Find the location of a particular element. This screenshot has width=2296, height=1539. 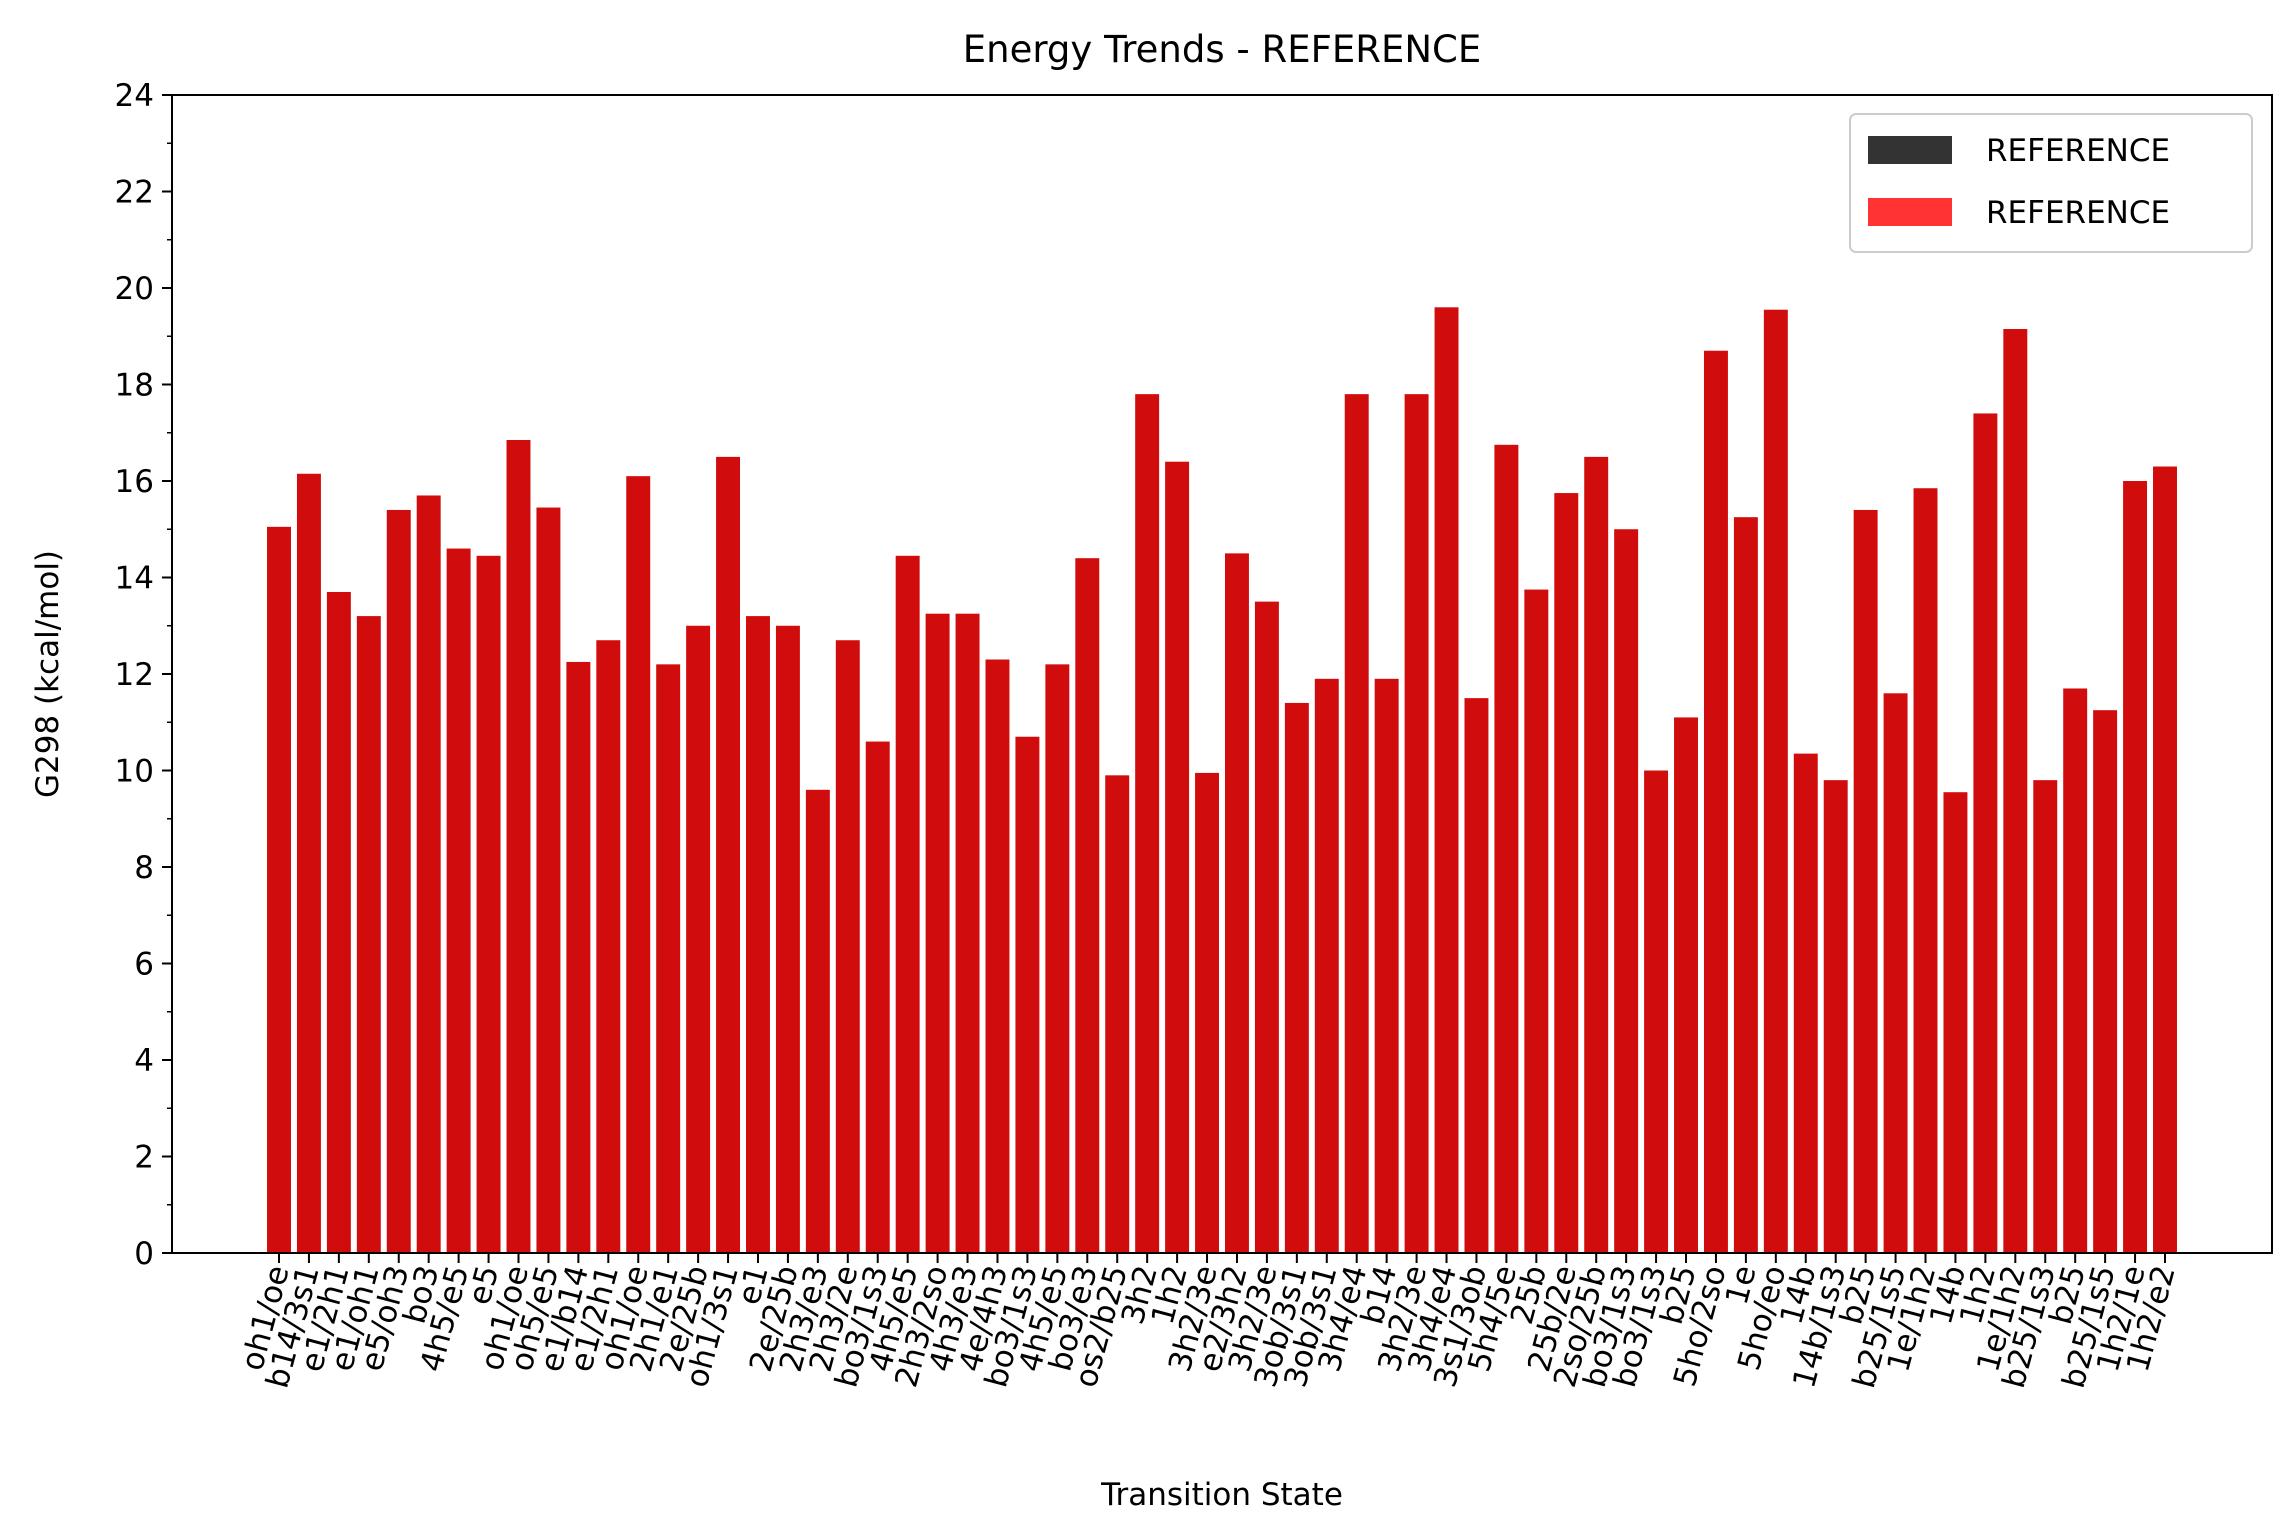

y-tick-label: 18 is located at coordinates (134, 386).